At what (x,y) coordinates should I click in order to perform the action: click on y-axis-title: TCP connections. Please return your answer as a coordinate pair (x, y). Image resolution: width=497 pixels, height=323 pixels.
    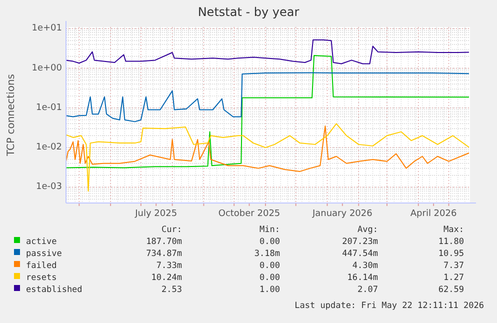
    Looking at the image, I should click on (11, 116).